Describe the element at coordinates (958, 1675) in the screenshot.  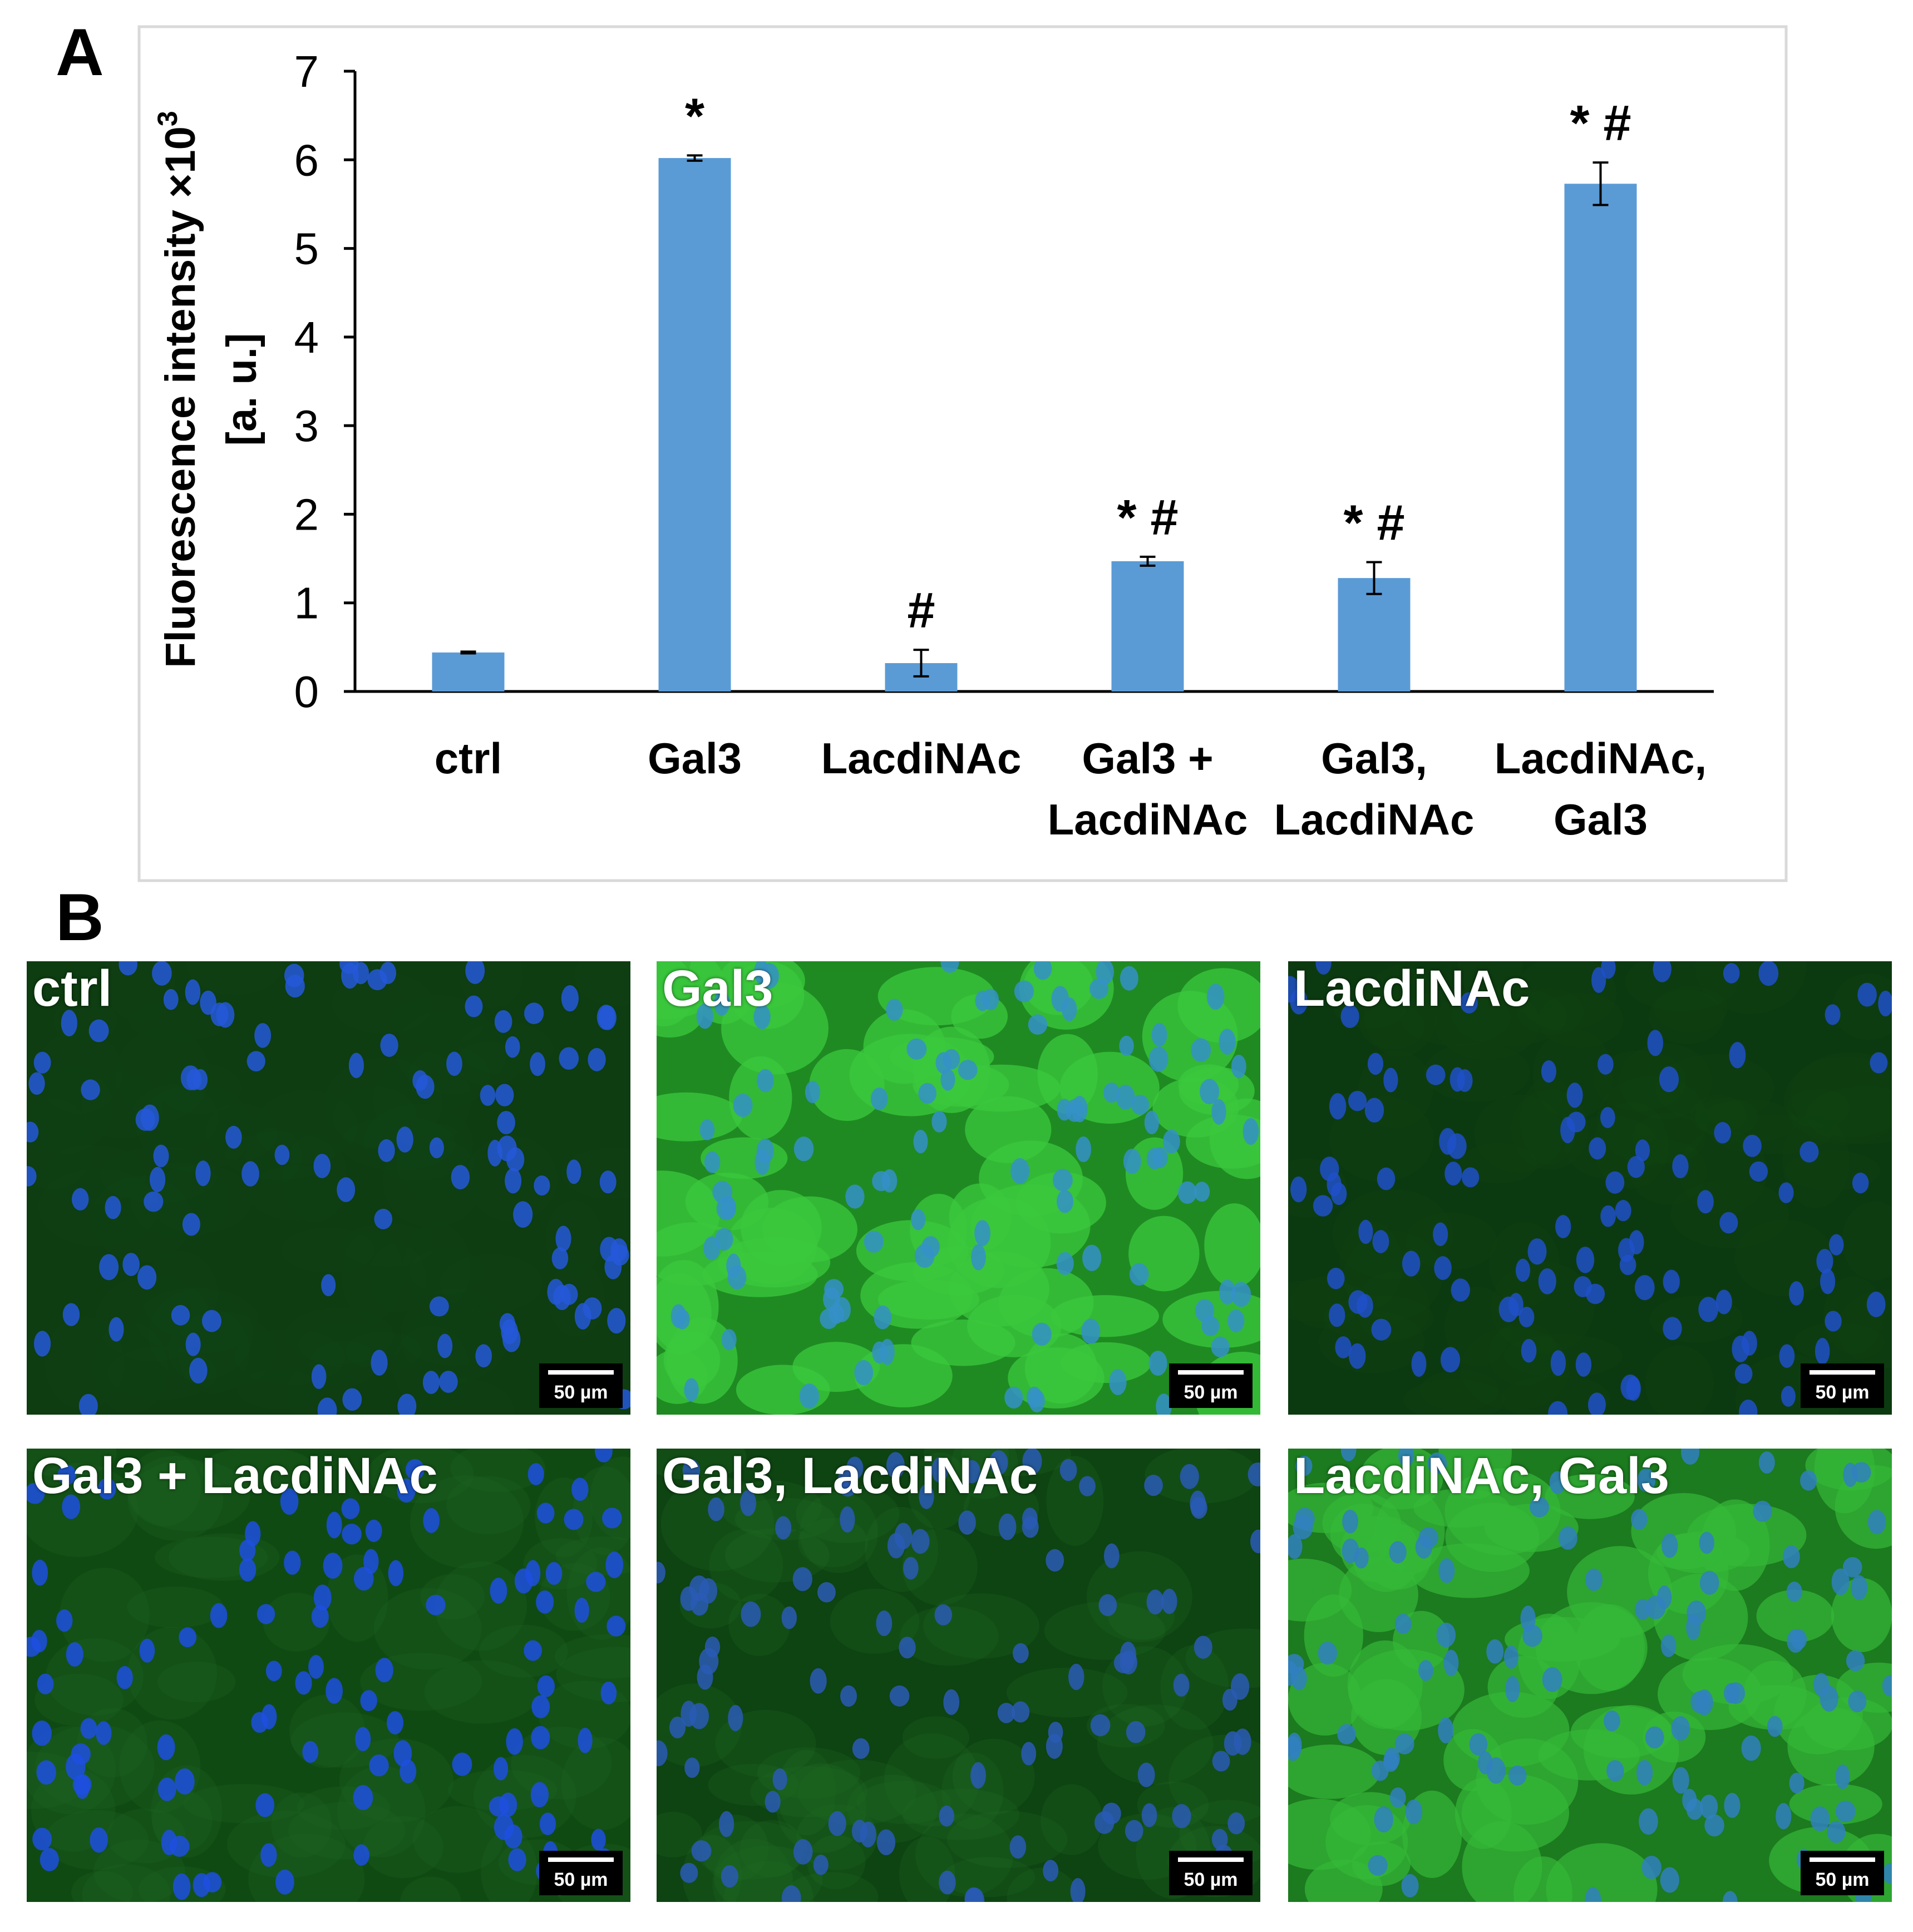
I see `micrograph-panel: Gal3, LacdiNAc 50 µm` at that location.